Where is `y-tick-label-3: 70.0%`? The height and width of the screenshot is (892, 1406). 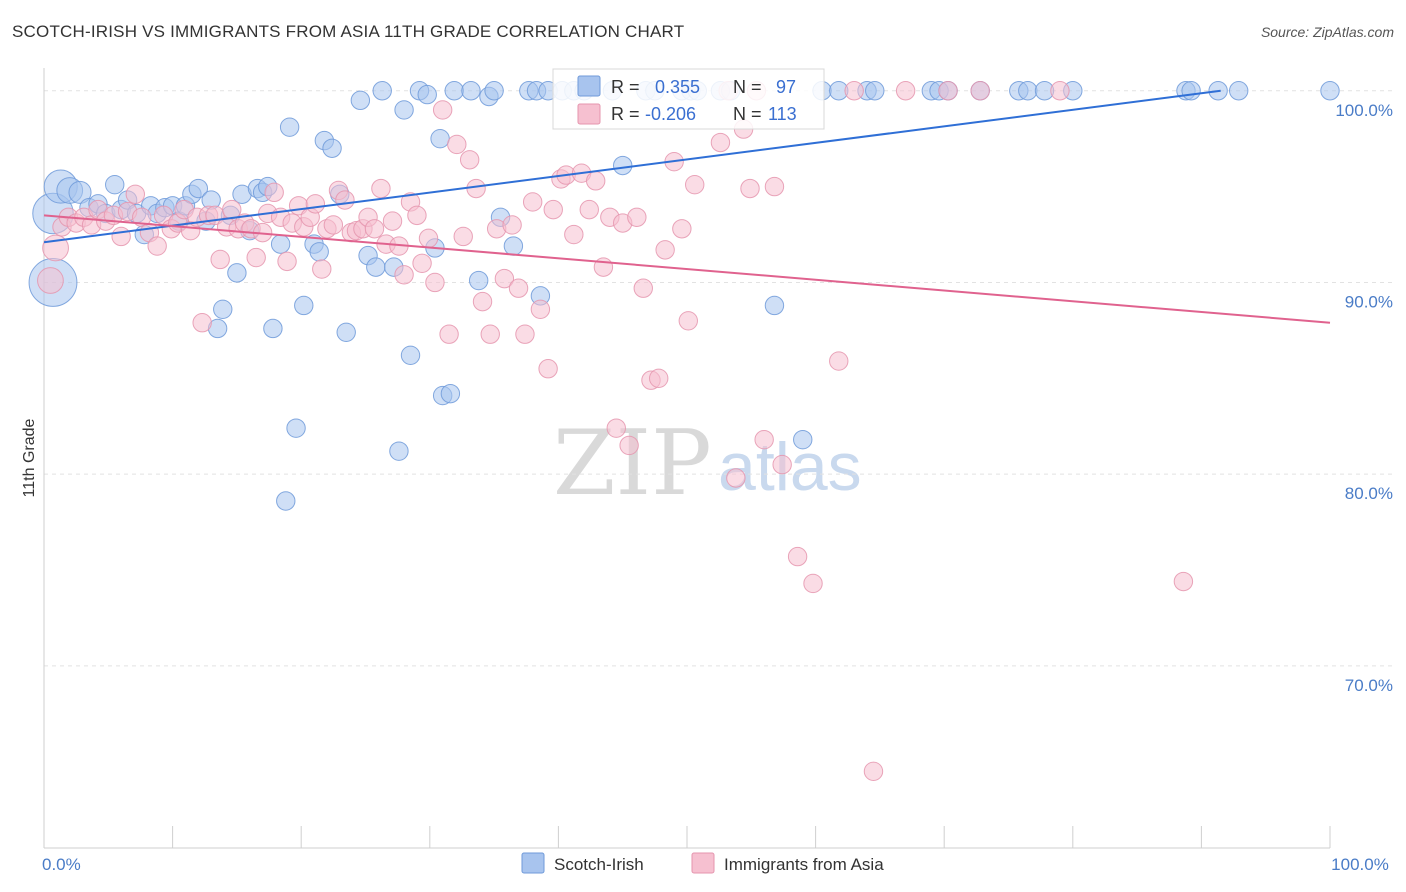 y-tick-label-3: 70.0% is located at coordinates (1369, 685).